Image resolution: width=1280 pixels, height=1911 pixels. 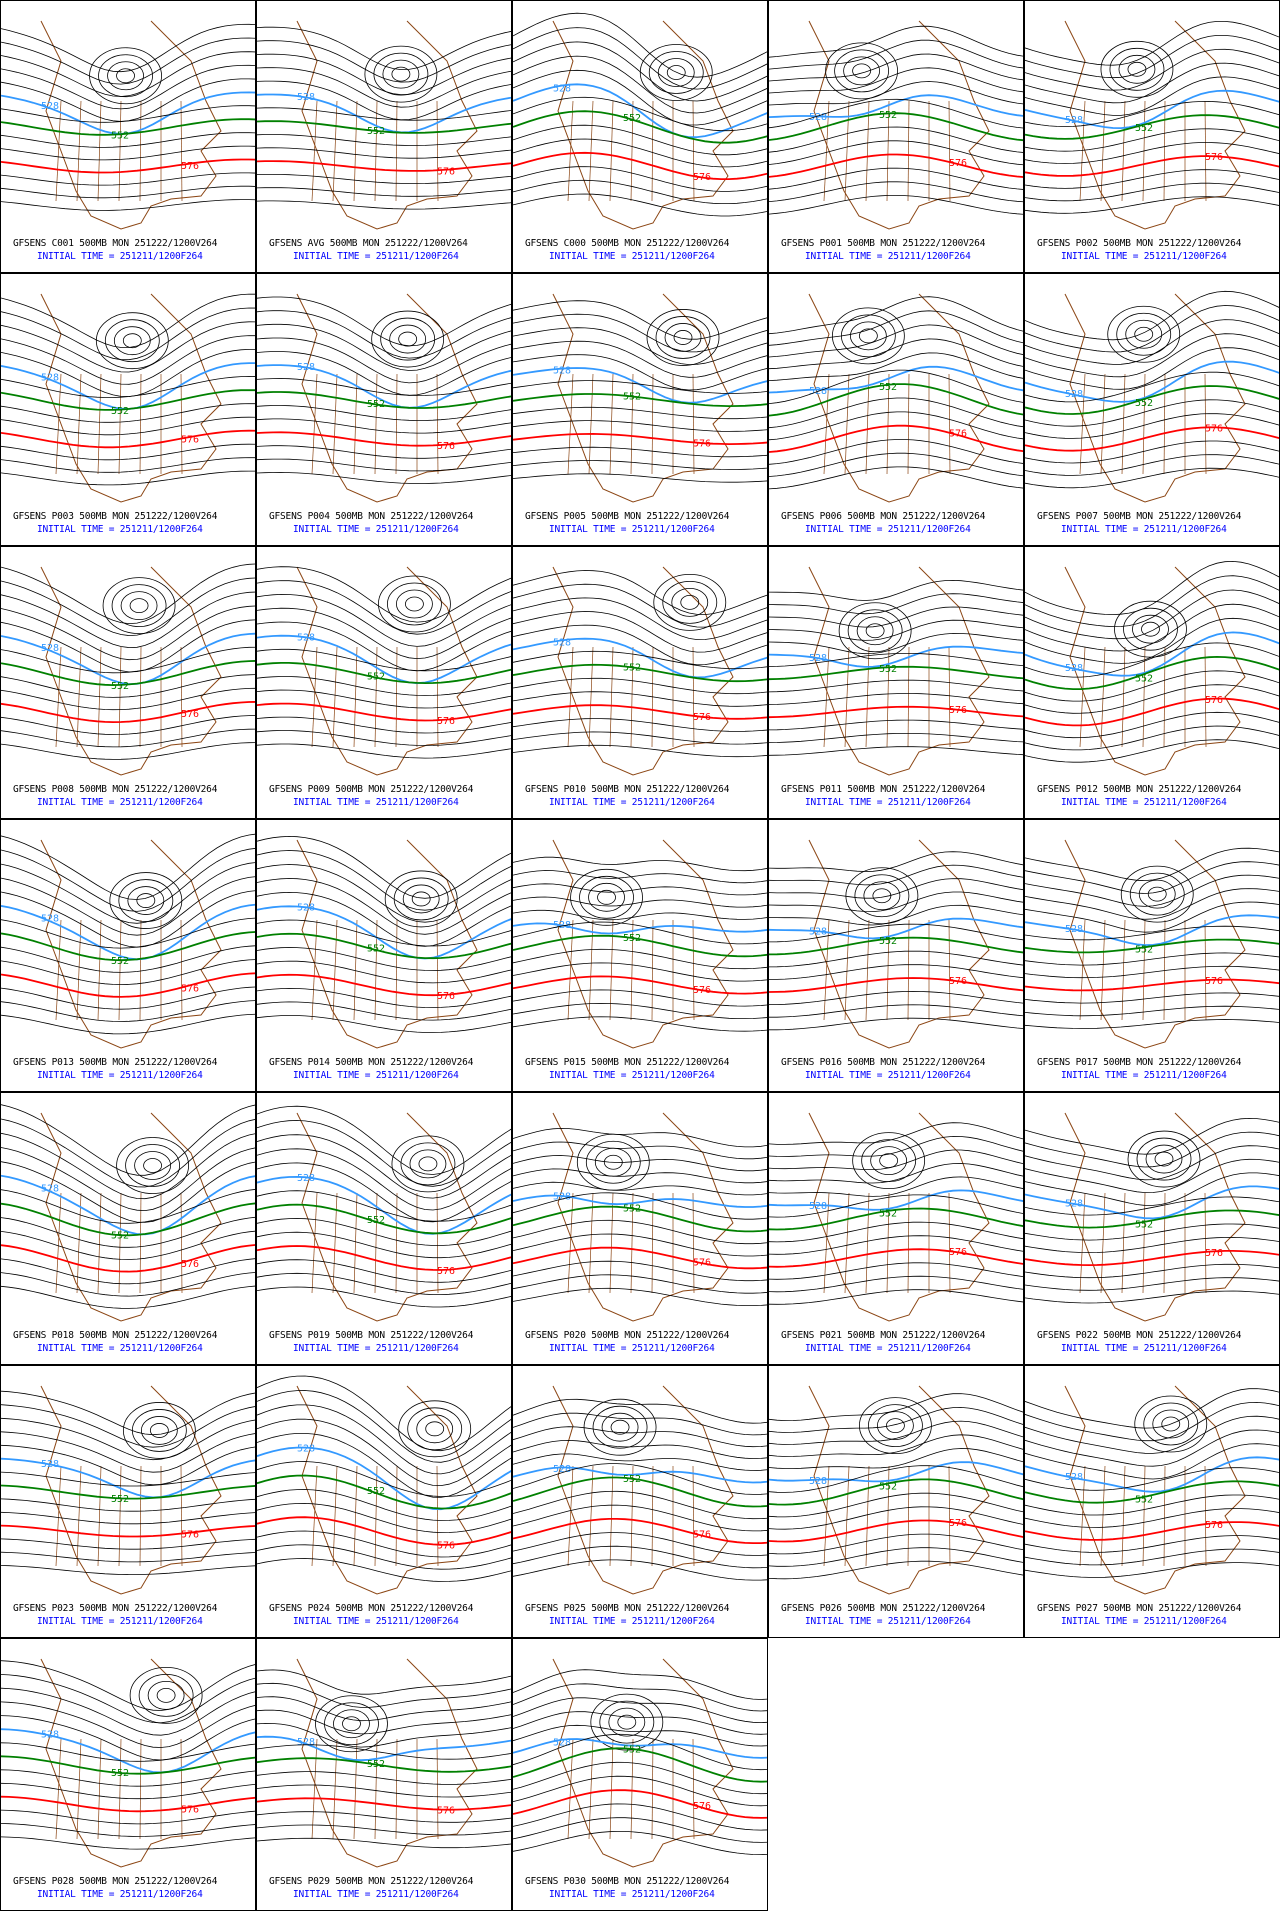 What do you see at coordinates (50, 1735) in the screenshot?
I see `contour-label-528: 528` at bounding box center [50, 1735].